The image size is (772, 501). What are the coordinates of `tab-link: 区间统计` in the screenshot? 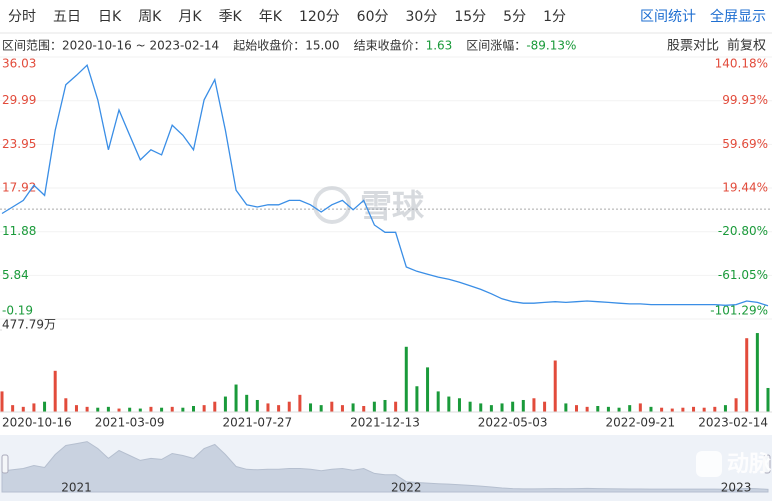 It's located at (668, 17).